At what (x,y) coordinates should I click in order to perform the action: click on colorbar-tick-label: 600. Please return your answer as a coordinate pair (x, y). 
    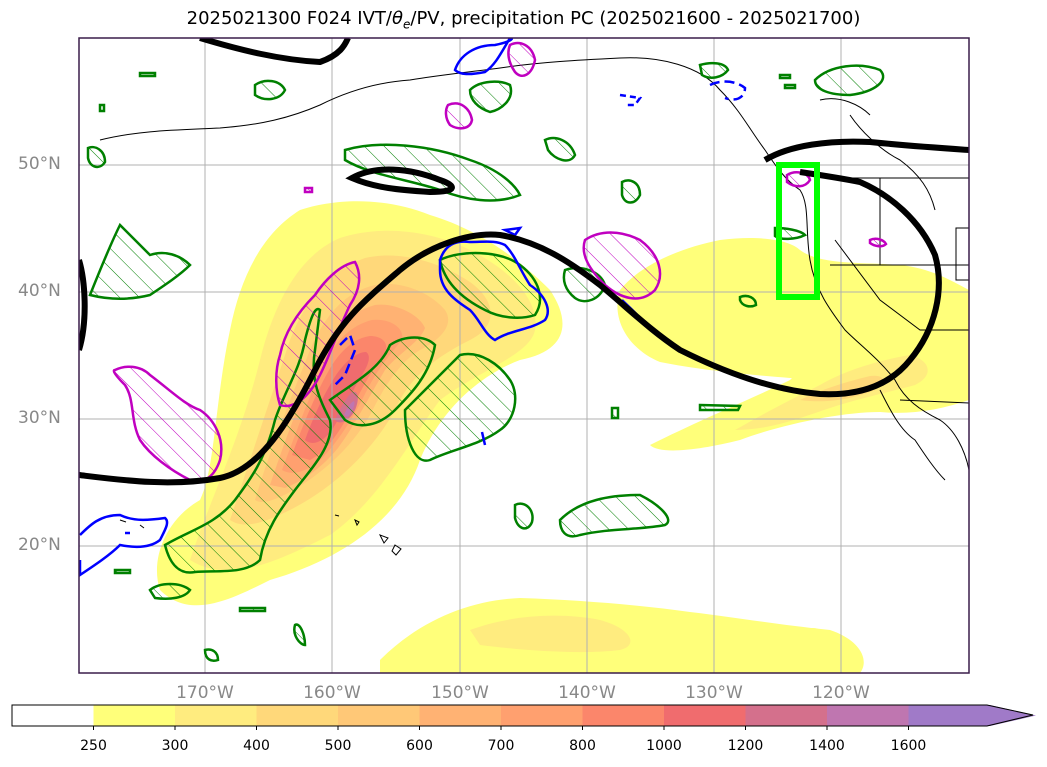
    Looking at the image, I should click on (419, 746).